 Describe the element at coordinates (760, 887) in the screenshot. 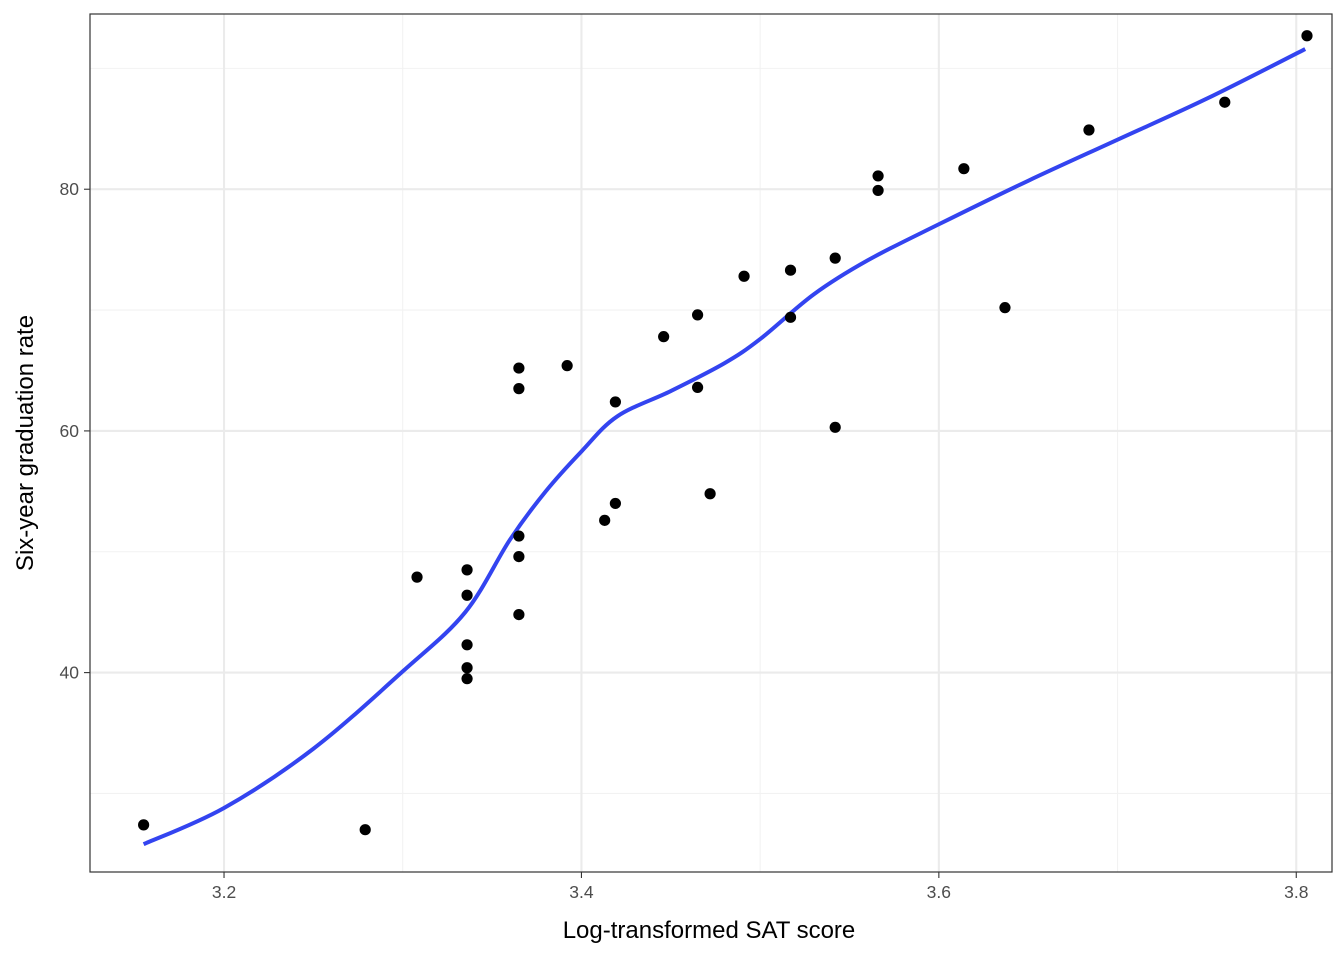

I see `x-axis: 3.2 3.4 3.6 3.8` at that location.